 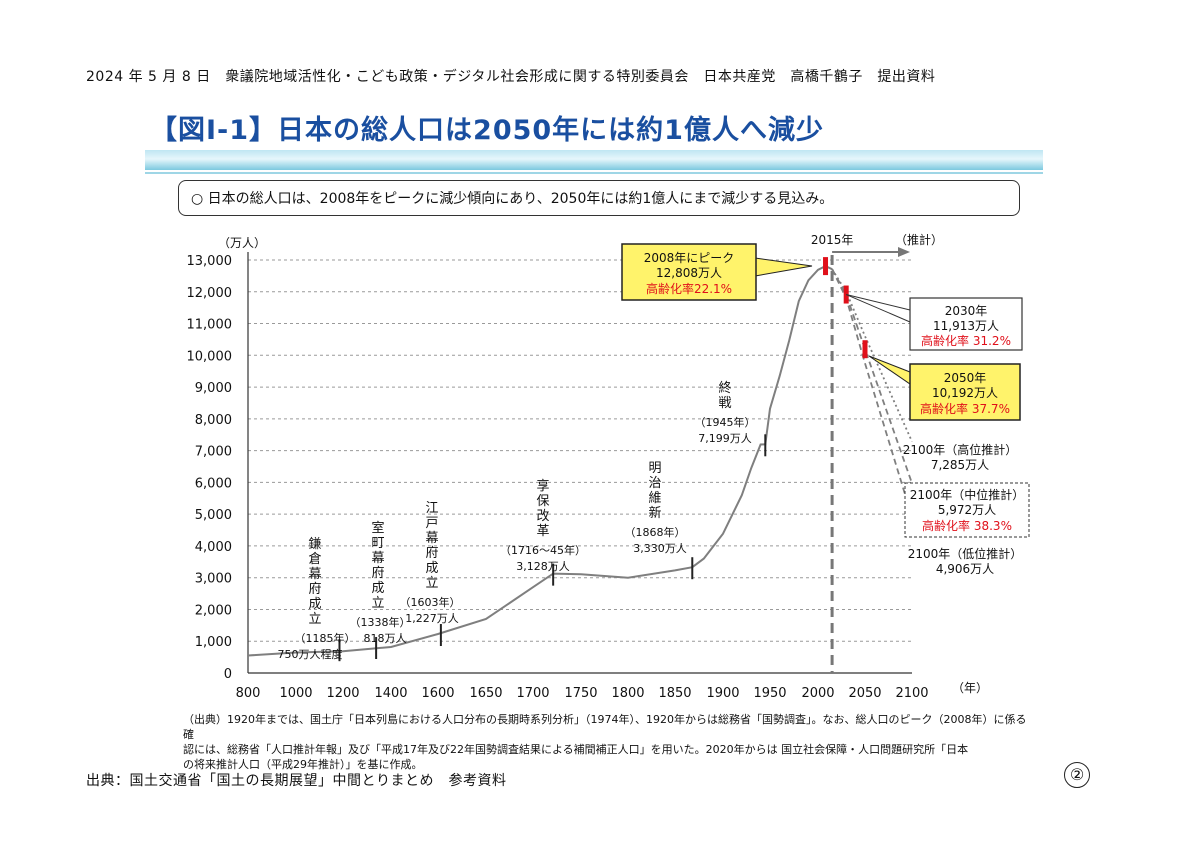 I want to click on y-tick-label: 1,000, so click(x=213, y=642).